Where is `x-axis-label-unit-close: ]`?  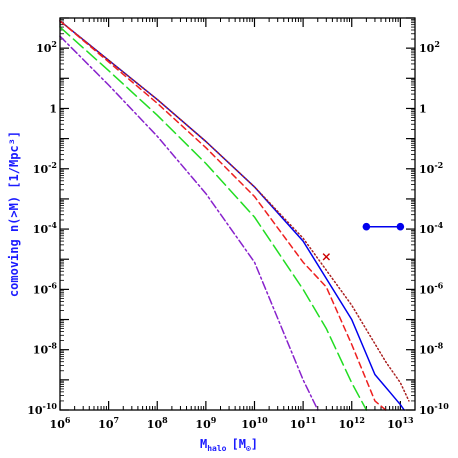 x-axis-label-unit-close: ] is located at coordinates (254, 444).